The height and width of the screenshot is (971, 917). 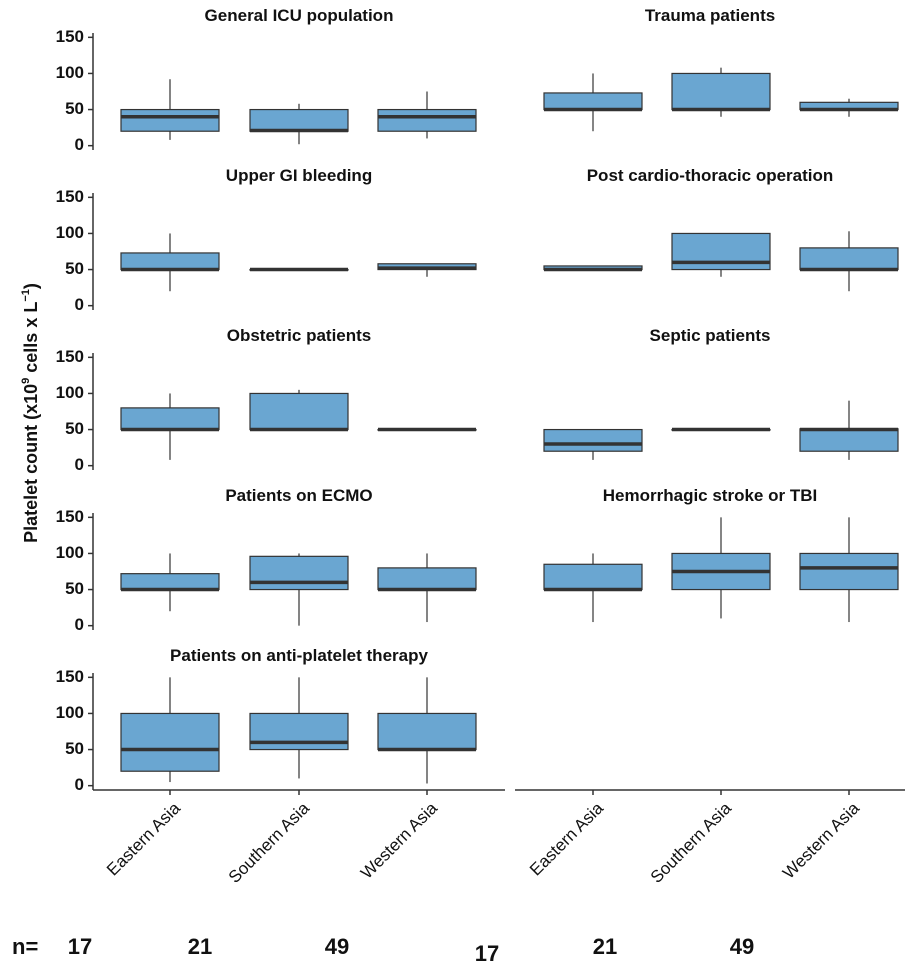 What do you see at coordinates (710, 335) in the screenshot?
I see `panel-title: Septic patients` at bounding box center [710, 335].